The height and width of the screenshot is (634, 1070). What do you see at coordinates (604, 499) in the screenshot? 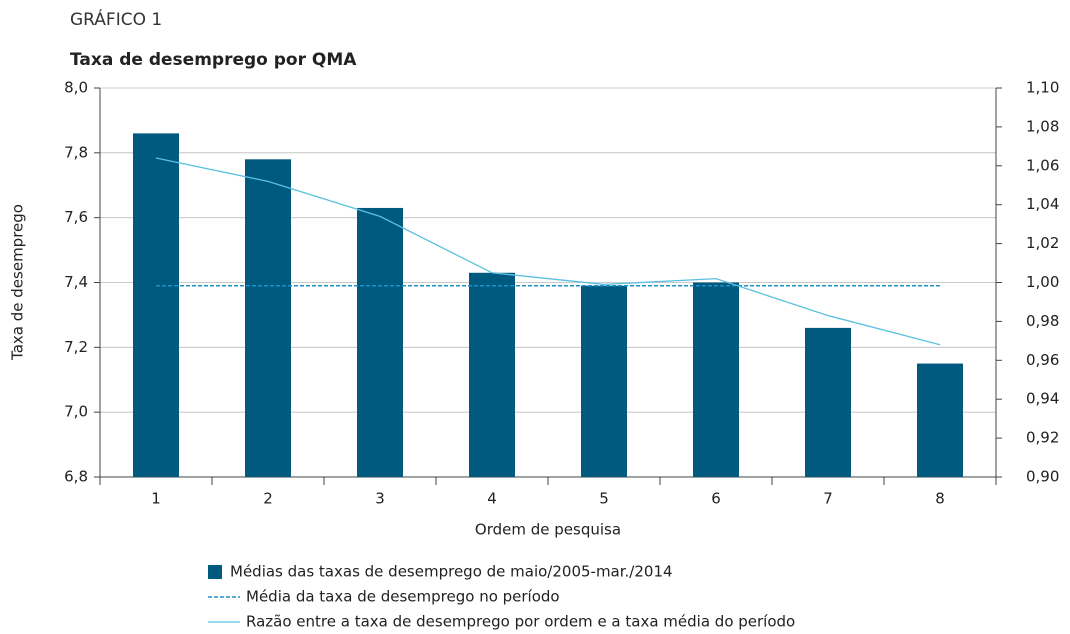
I see `x-tick-label: 5` at bounding box center [604, 499].